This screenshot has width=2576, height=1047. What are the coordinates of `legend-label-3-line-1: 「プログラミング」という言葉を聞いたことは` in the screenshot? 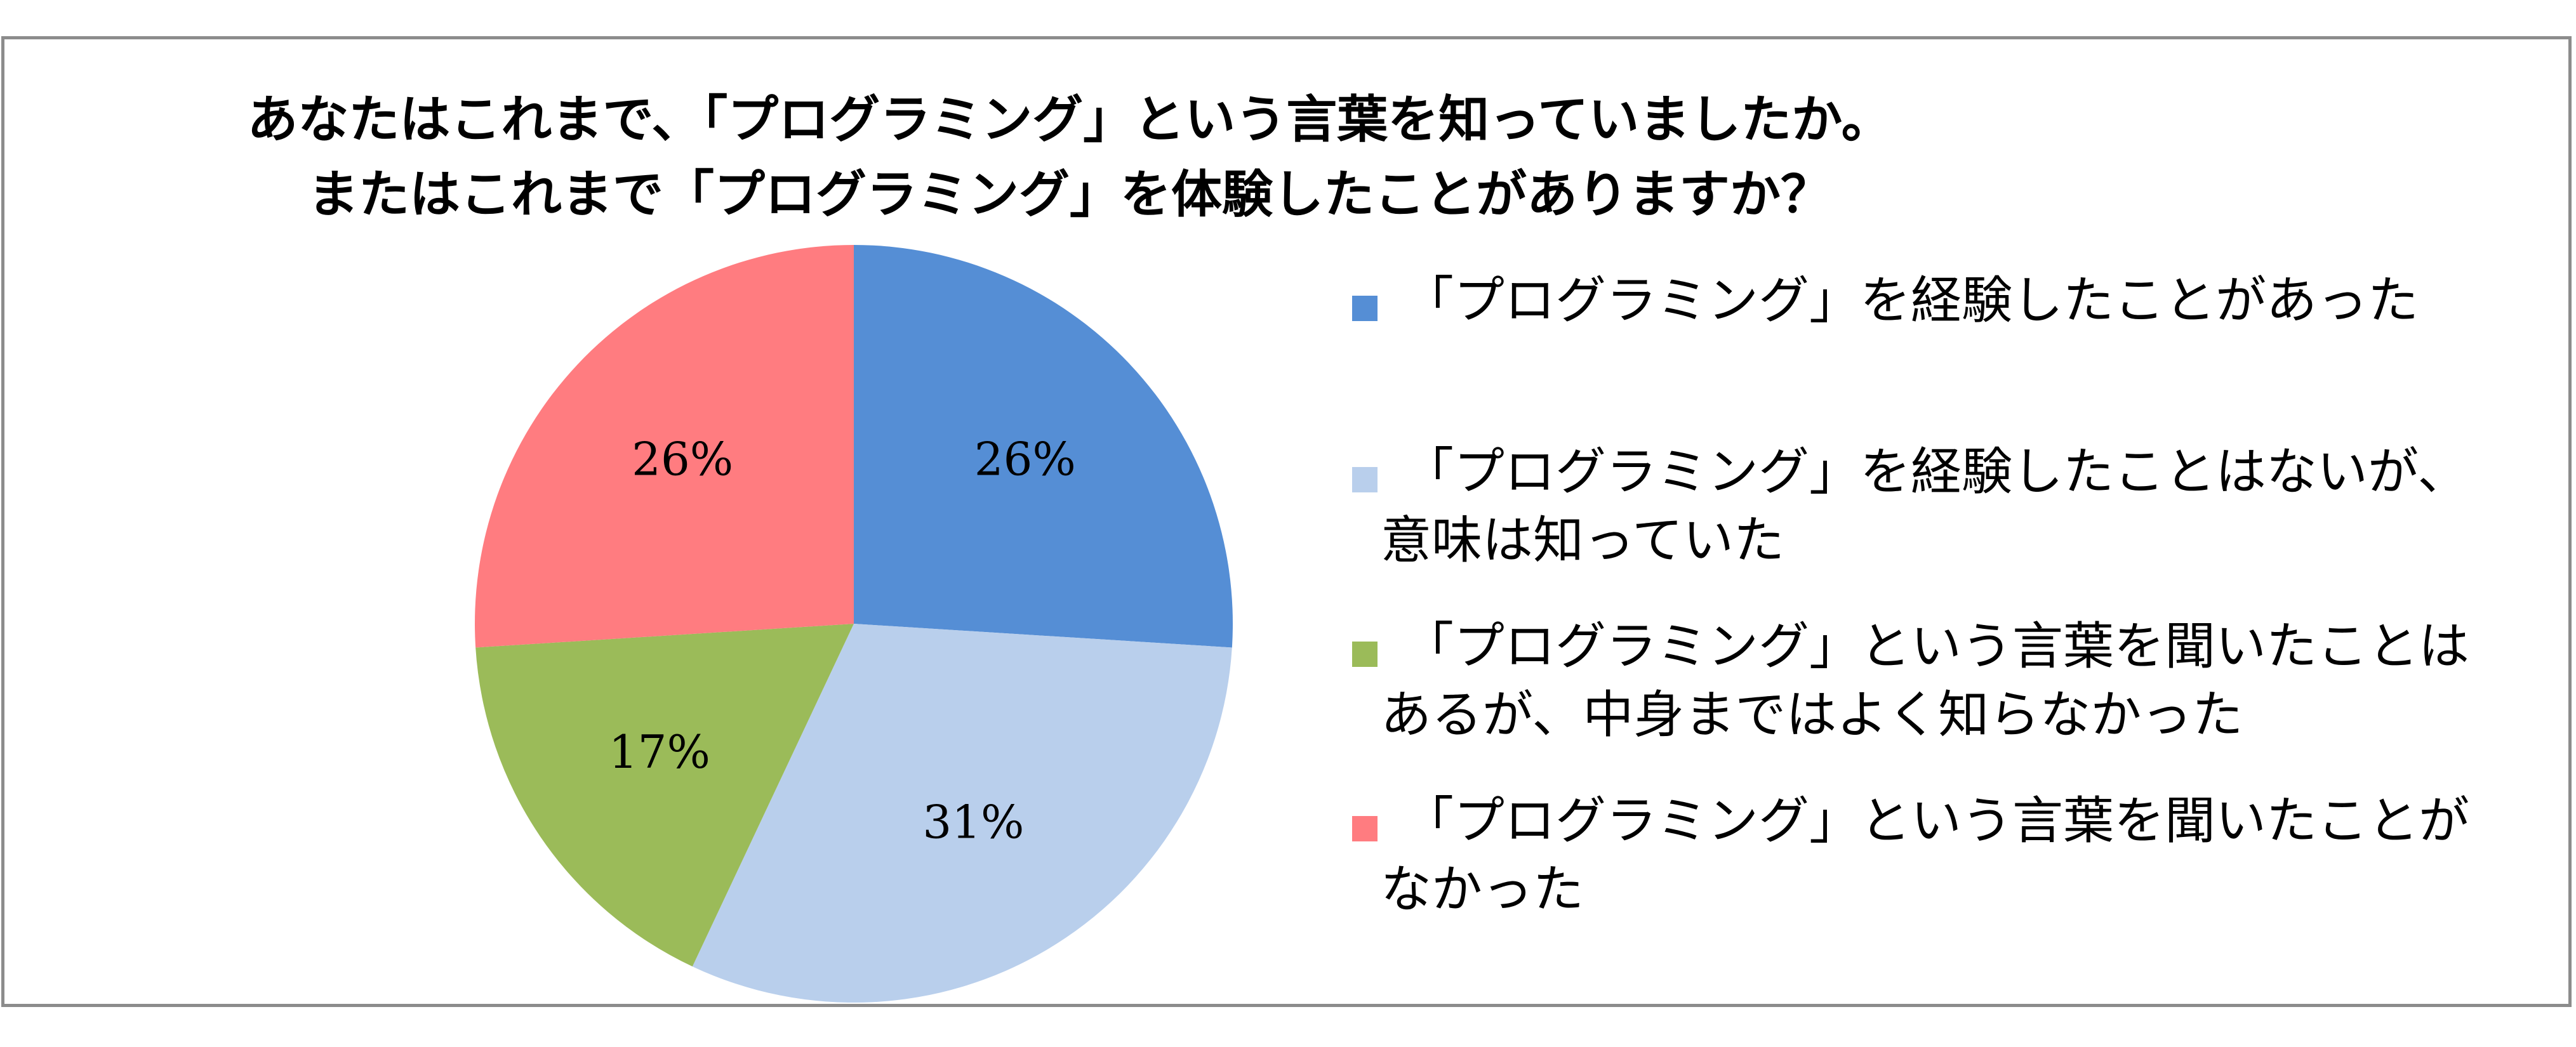 It's located at (1936, 646).